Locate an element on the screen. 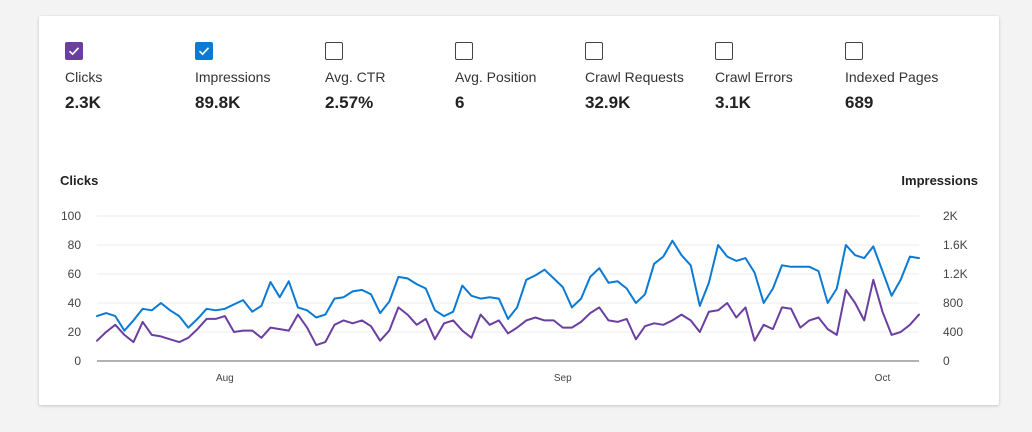 The height and width of the screenshot is (432, 1032). metric-label: Avg. CTR is located at coordinates (355, 77).